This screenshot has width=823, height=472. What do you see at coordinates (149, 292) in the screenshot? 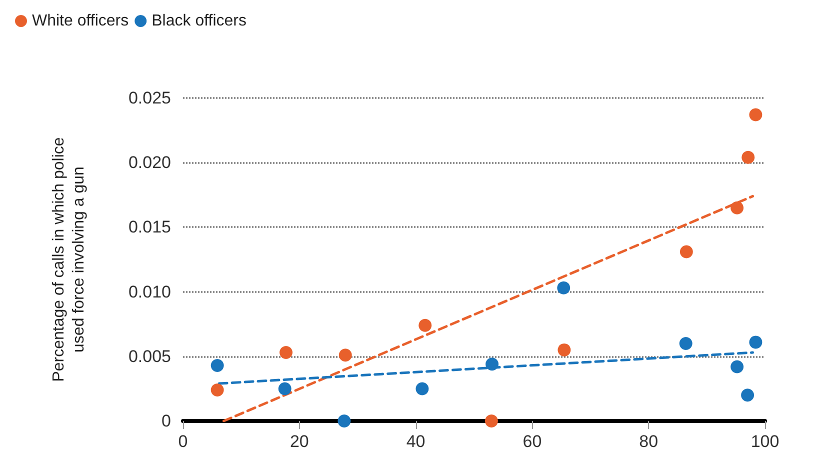
I see `y-tick-label: 0.010` at bounding box center [149, 292].